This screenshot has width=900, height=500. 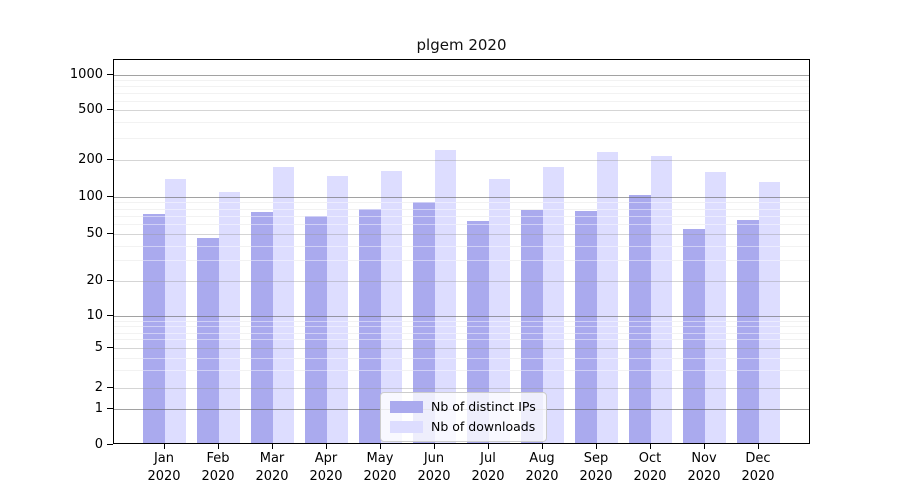 I want to click on legend-item-distinct-ips: Nb of distinct IPs, so click(x=463, y=407).